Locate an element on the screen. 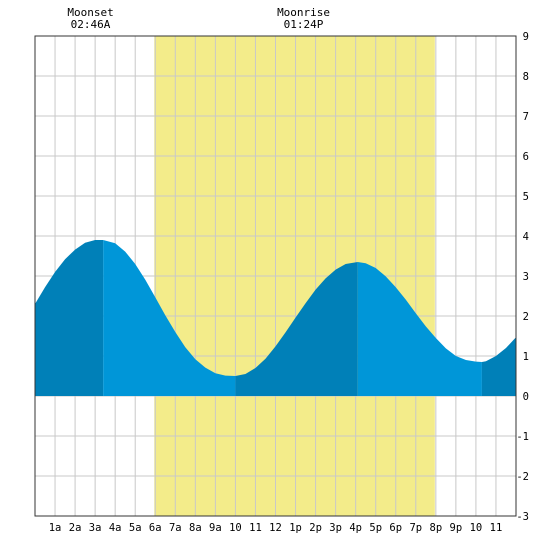 The image size is (550, 550). x-tick-label: 1p is located at coordinates (295, 528).